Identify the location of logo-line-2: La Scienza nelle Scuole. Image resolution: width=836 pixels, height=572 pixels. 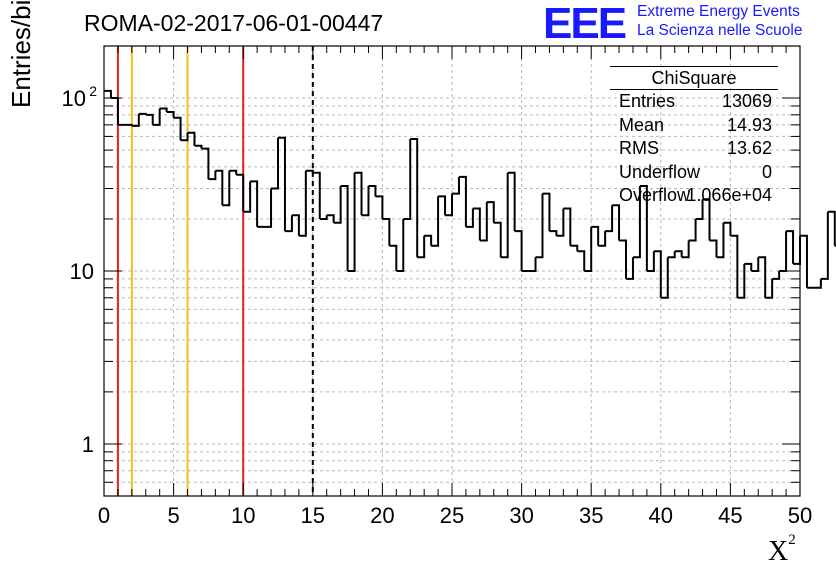
(720, 30).